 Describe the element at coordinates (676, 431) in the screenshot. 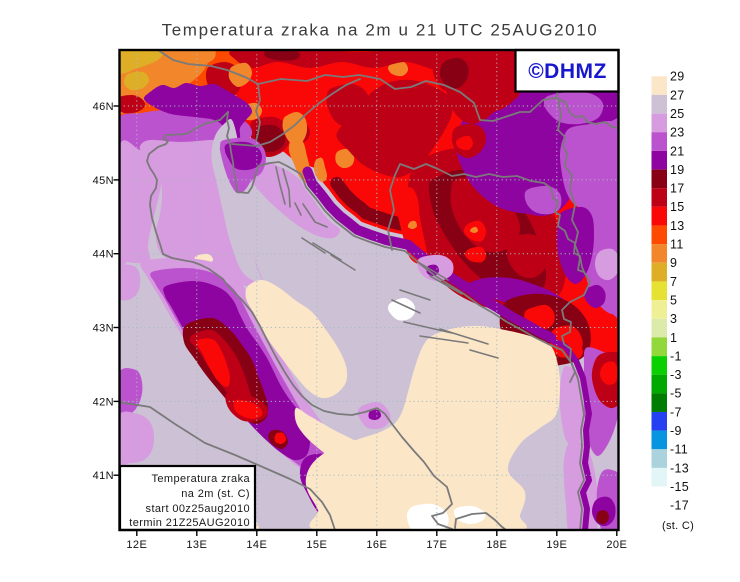

I see `svg-text: -9` at that location.